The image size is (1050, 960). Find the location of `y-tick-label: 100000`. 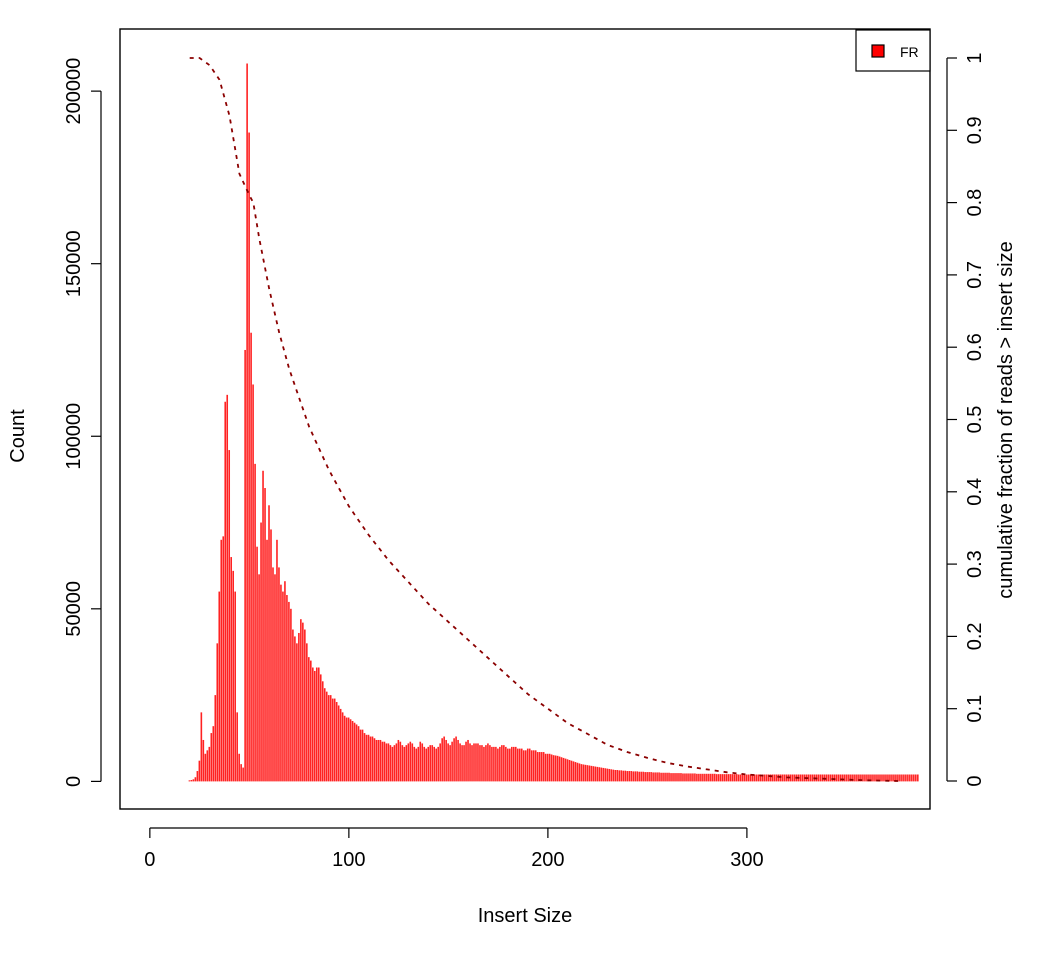

y-tick-label: 100000 is located at coordinates (74, 436).